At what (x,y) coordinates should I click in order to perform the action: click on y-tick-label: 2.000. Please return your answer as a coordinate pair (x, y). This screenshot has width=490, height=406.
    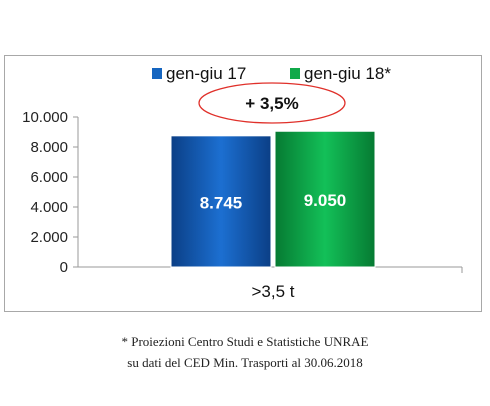
    Looking at the image, I should click on (49, 237).